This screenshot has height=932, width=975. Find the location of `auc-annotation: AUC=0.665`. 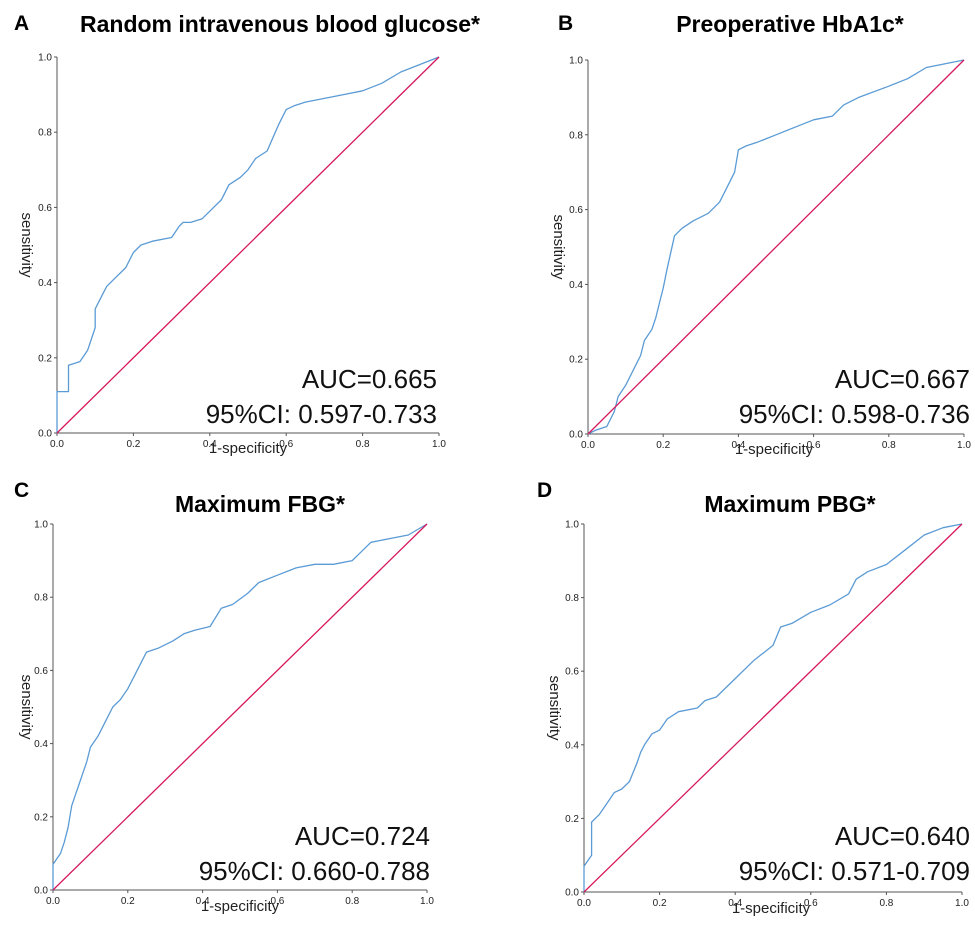

auc-annotation: AUC=0.665 is located at coordinates (369, 379).